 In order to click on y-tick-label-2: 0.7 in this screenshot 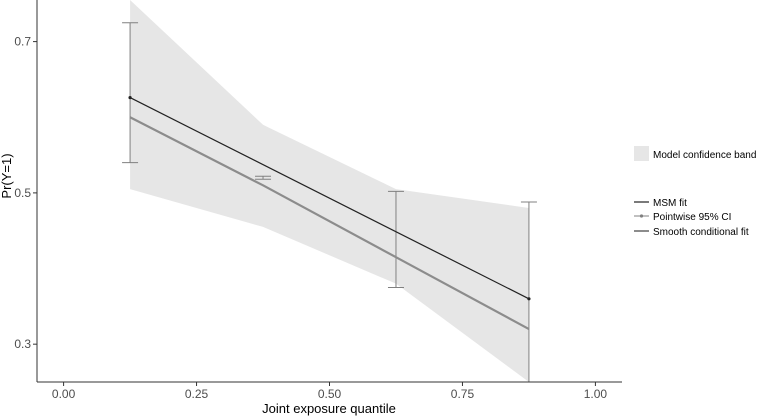, I will do `click(22, 42)`.